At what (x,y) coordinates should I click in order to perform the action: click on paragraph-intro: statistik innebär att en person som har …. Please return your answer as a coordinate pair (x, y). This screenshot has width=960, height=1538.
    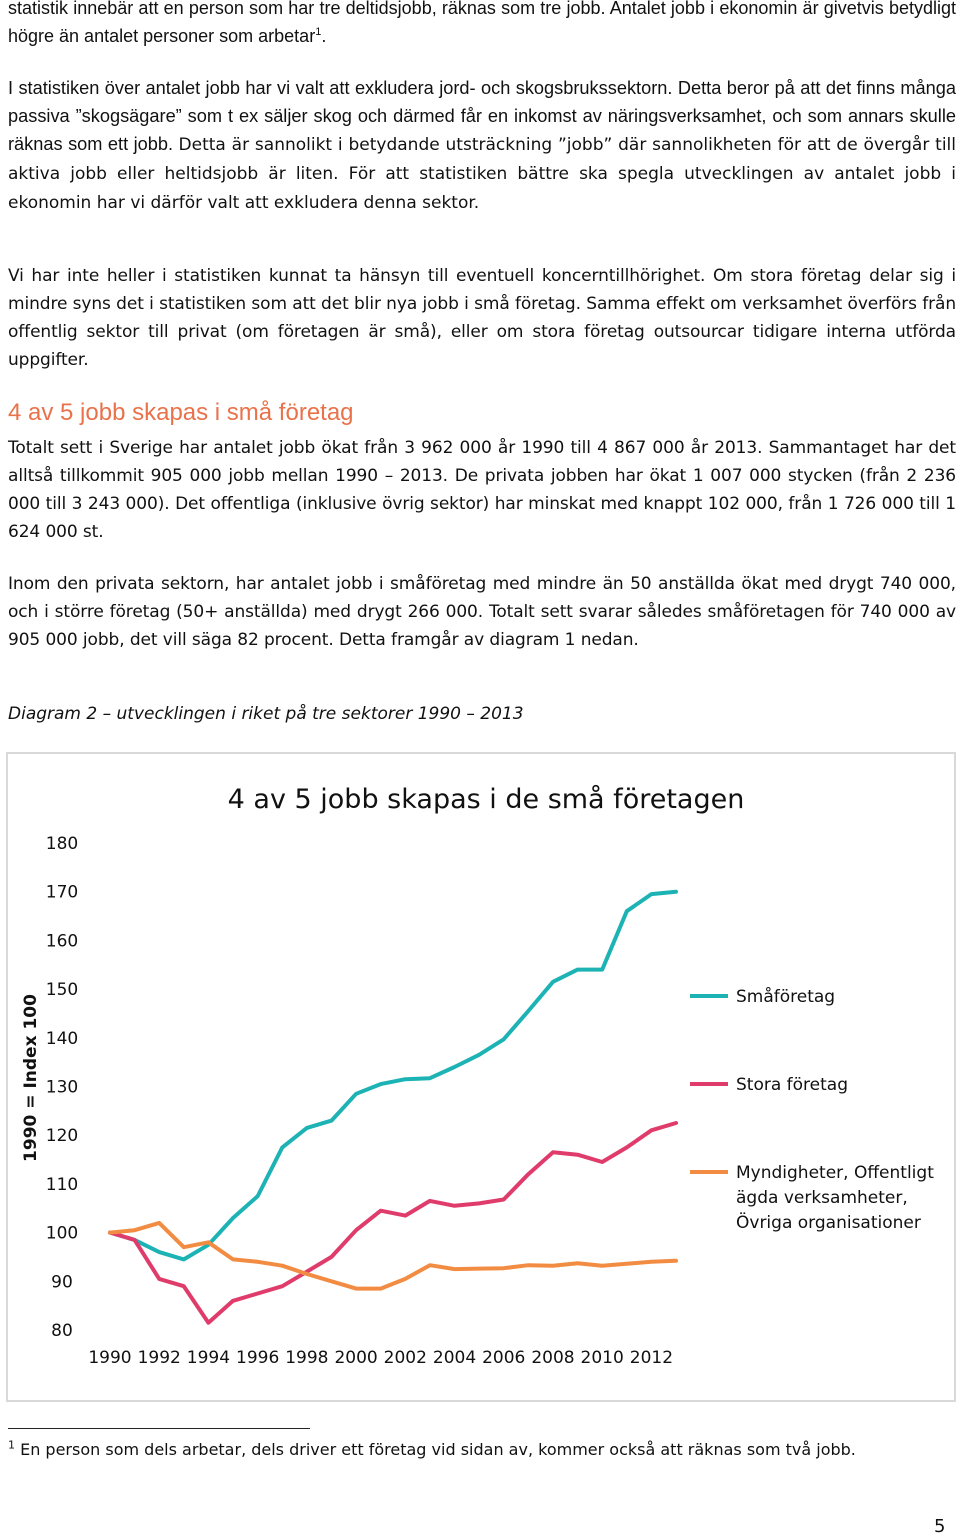
    Looking at the image, I should click on (482, 23).